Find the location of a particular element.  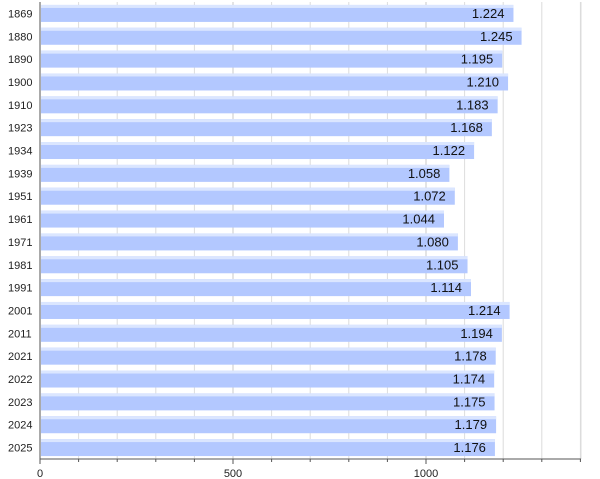

category-label: 1981 is located at coordinates (20, 266).